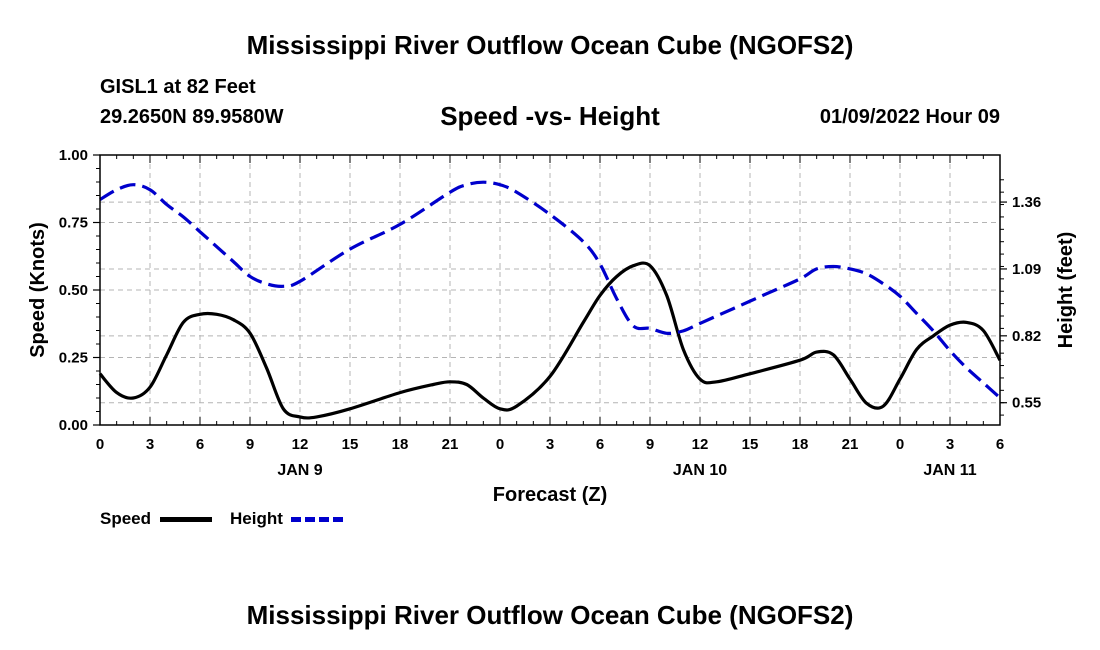  What do you see at coordinates (1026, 202) in the screenshot?
I see `y-right-tick-label: 1.36` at bounding box center [1026, 202].